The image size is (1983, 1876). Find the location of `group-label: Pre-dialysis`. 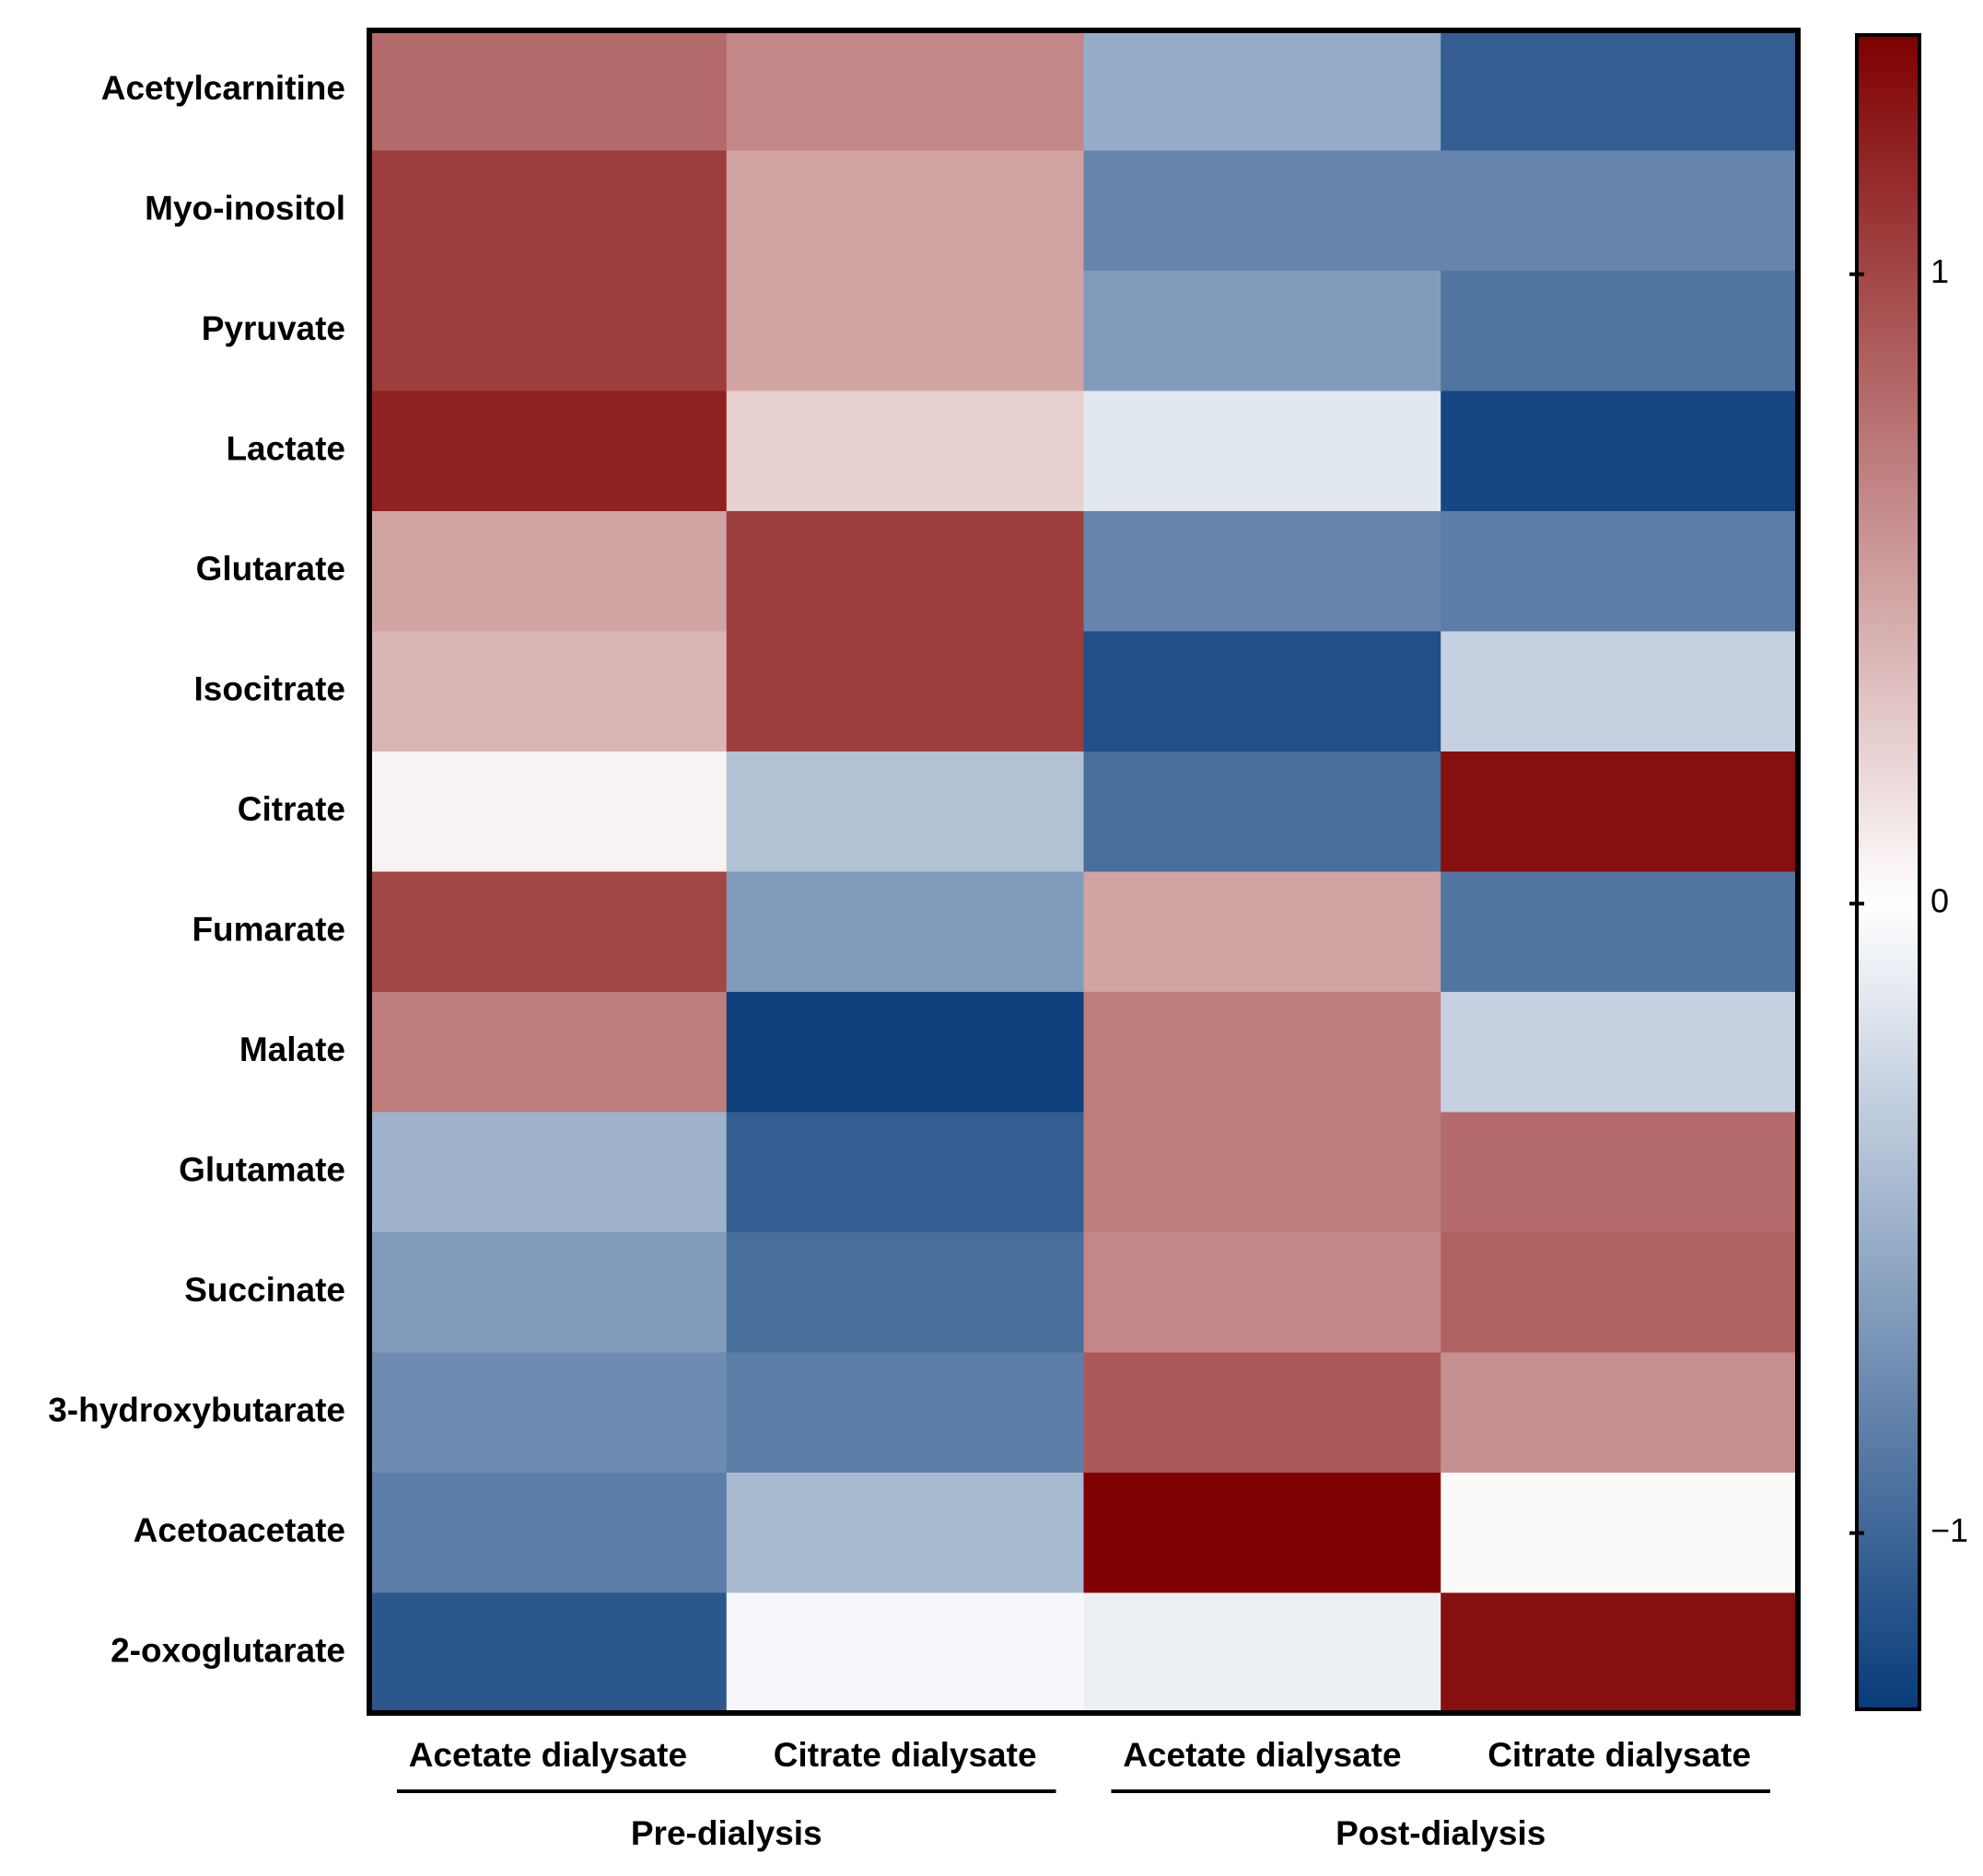

group-label: Pre-dialysis is located at coordinates (726, 1833).